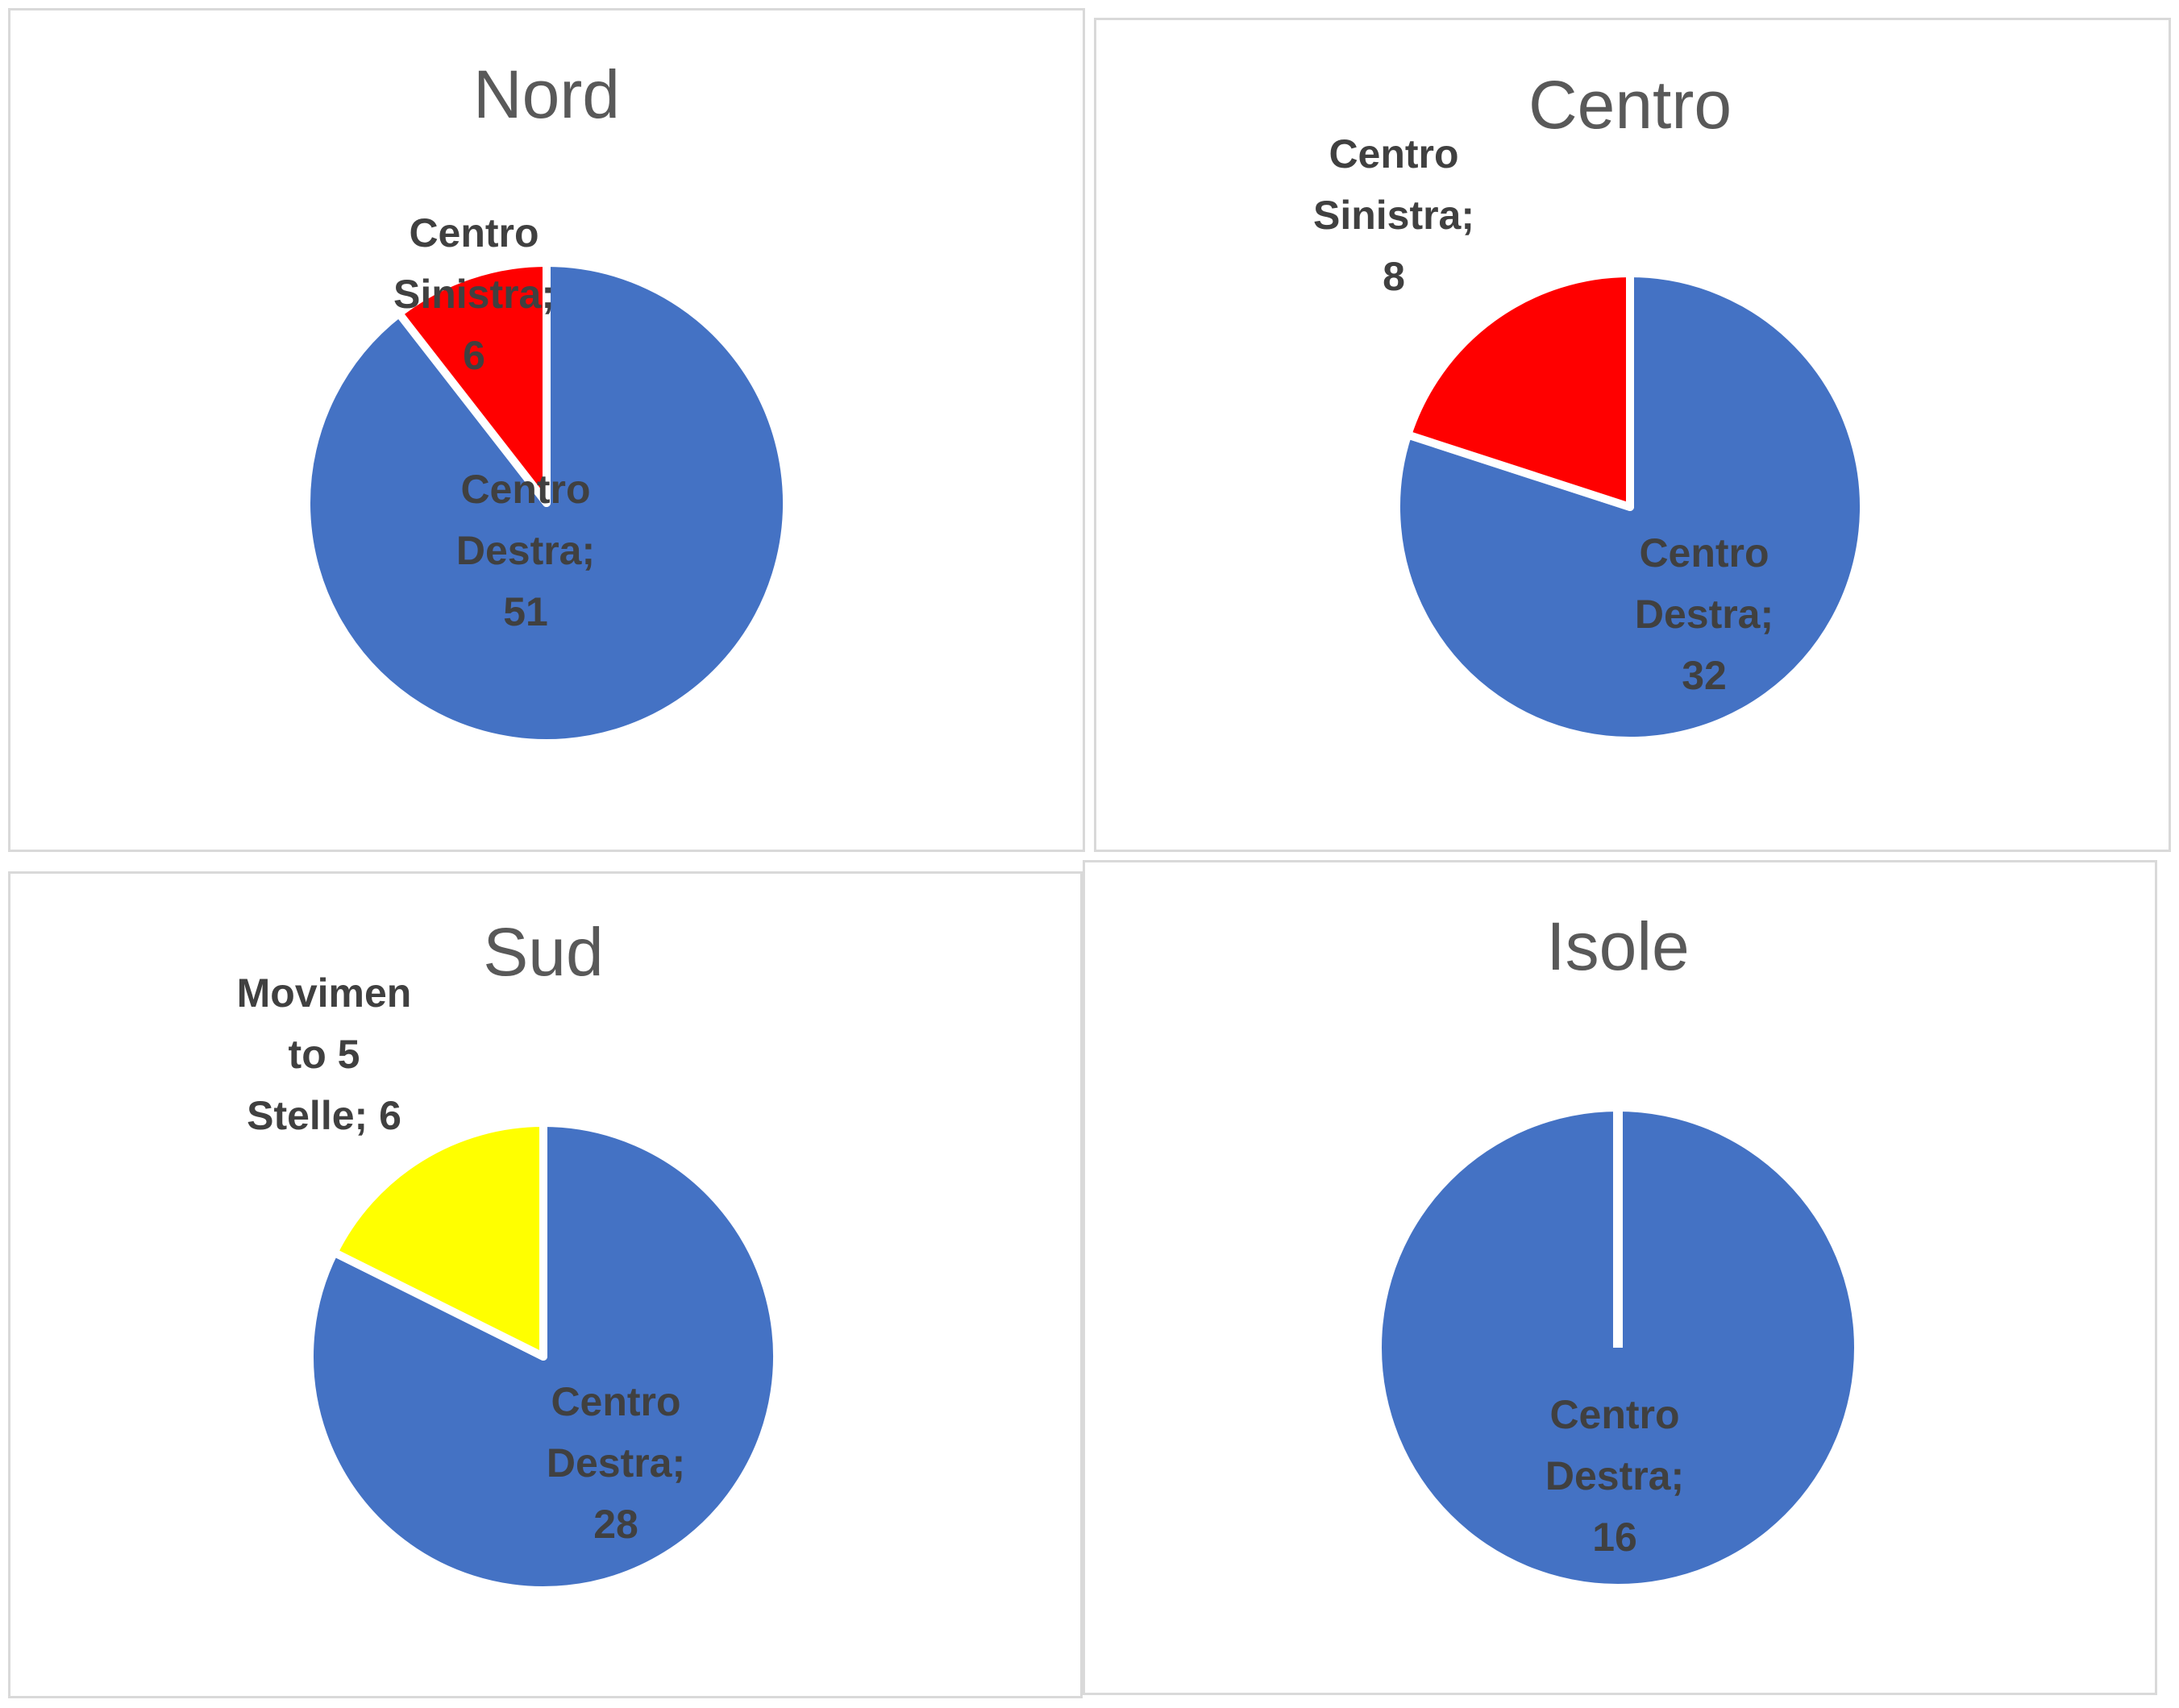 Image resolution: width=2179 pixels, height=1708 pixels. What do you see at coordinates (324, 1054) in the screenshot?
I see `data-label: Movimento 5 Stelle; 6` at bounding box center [324, 1054].